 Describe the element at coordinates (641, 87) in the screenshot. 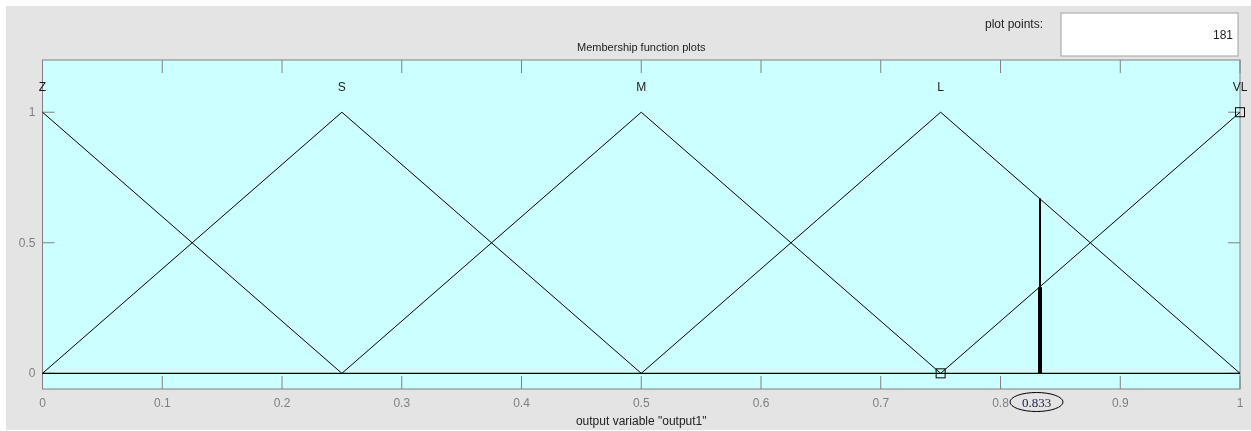

I see `series-label: M` at that location.